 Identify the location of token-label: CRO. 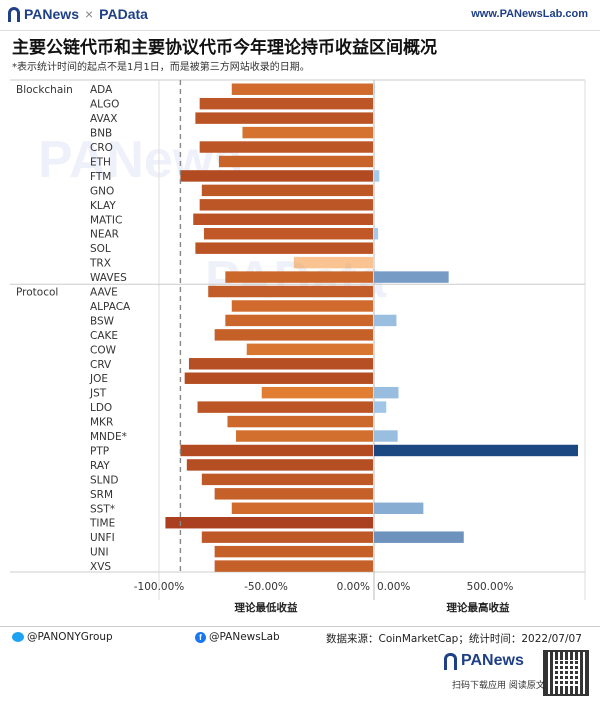
(101, 148).